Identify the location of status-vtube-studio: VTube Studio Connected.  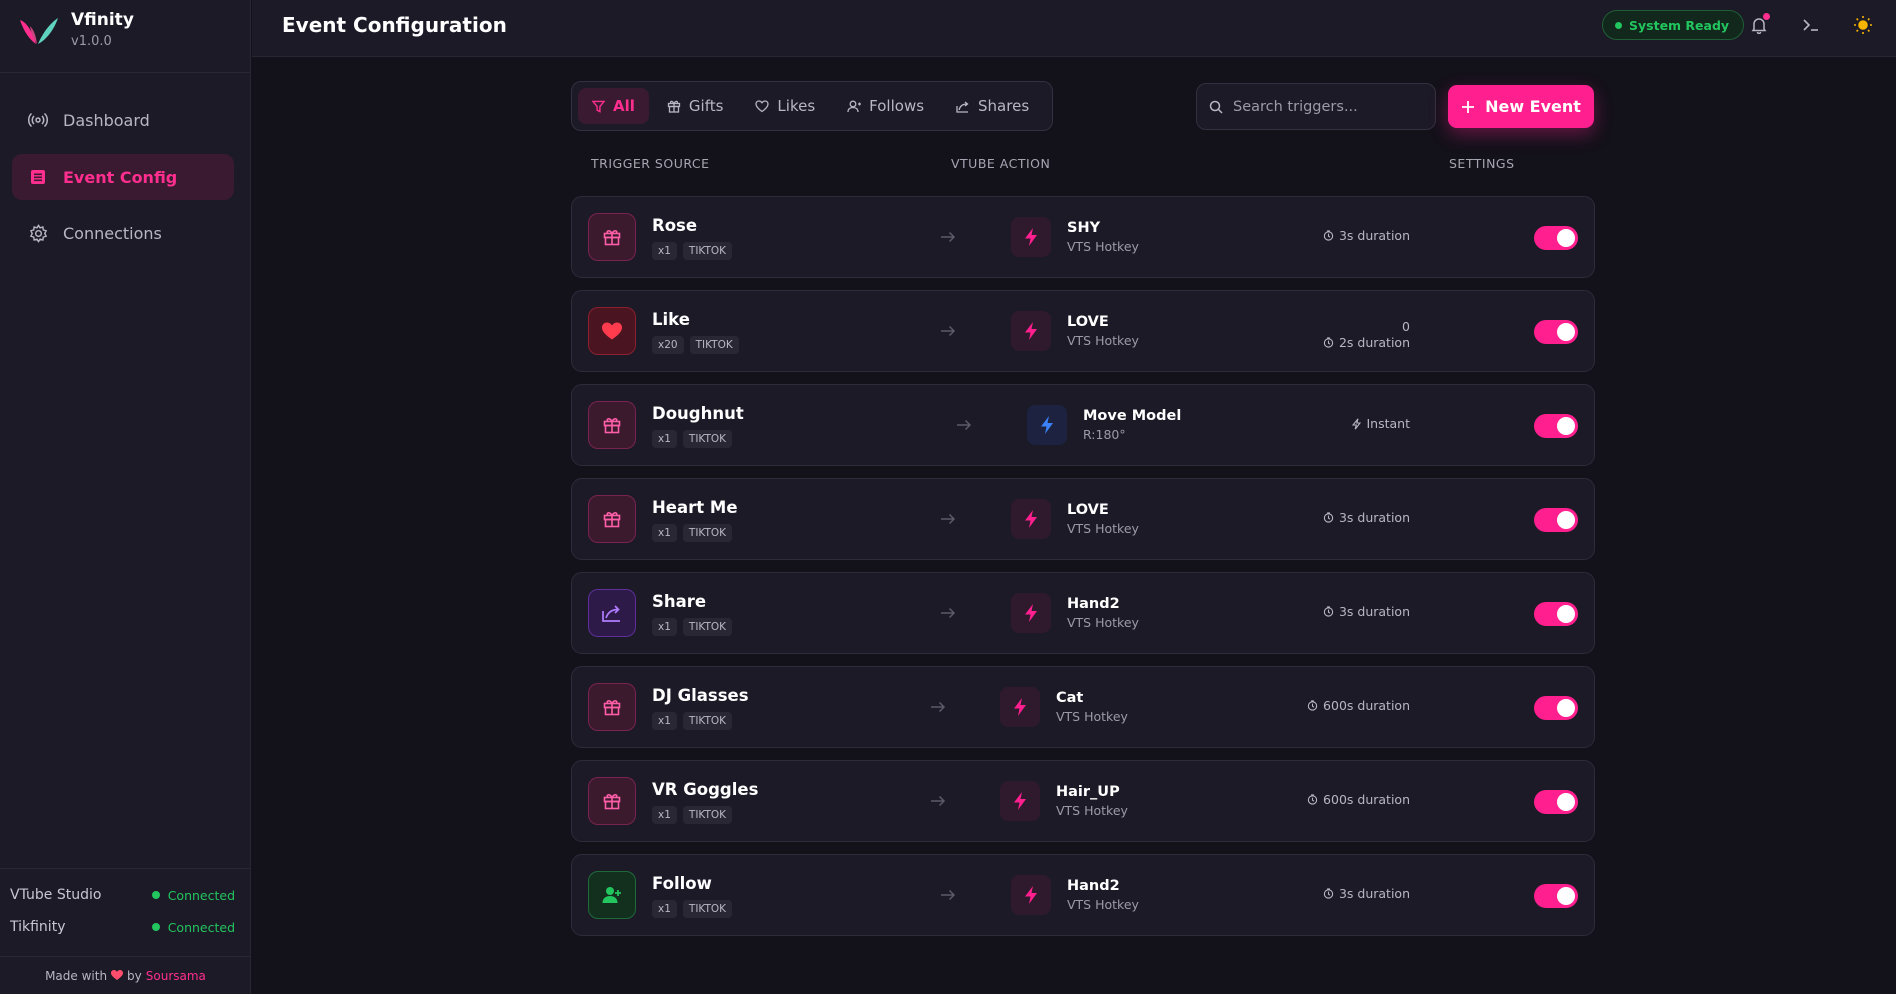
(122, 895).